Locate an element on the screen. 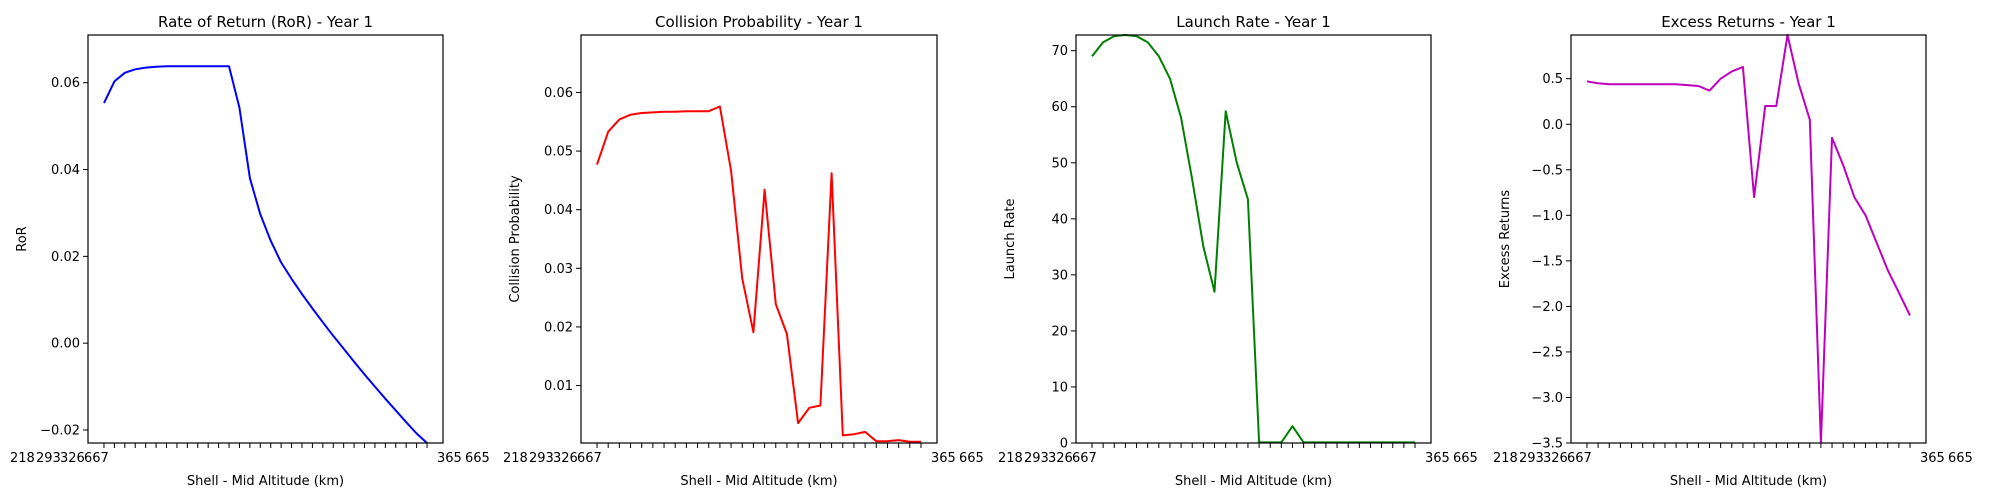 Image resolution: width=2000 pixels, height=500 pixels. y-tick-label: 0.00 is located at coordinates (65, 344).